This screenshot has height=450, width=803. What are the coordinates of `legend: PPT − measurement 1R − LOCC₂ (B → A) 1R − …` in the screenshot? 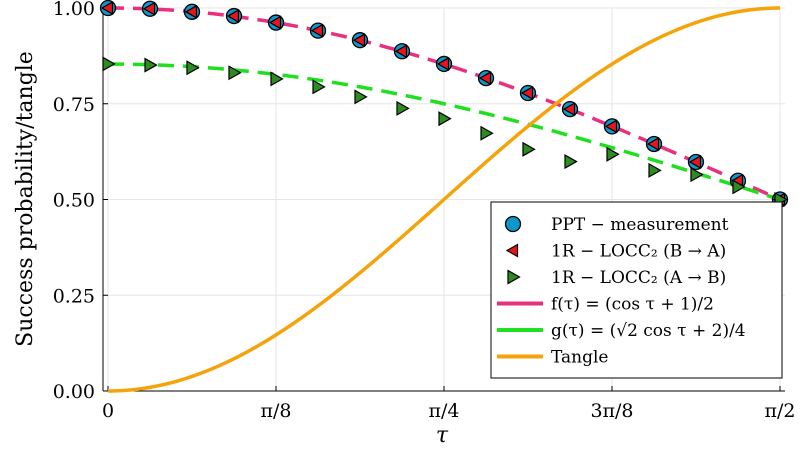 It's located at (636, 290).